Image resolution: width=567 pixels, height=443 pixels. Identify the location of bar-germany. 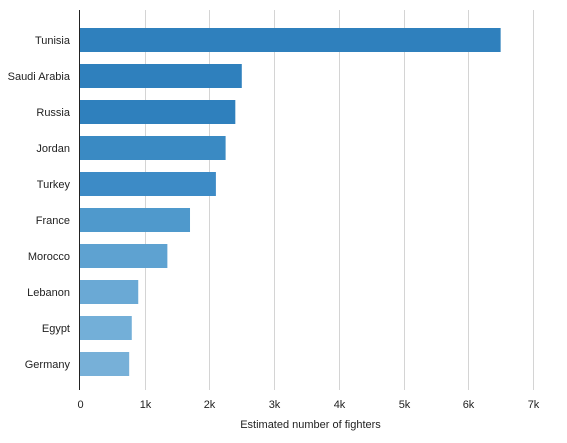
(105, 364).